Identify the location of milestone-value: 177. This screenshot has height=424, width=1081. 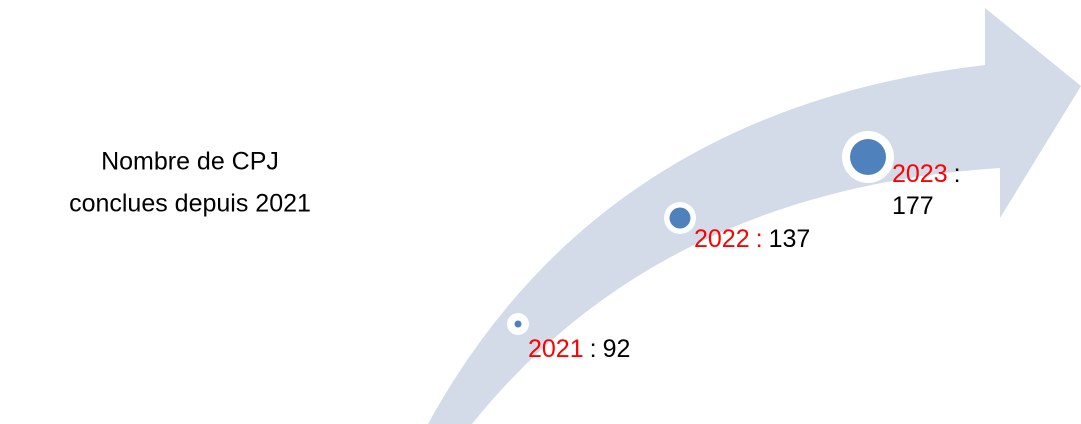
(913, 206).